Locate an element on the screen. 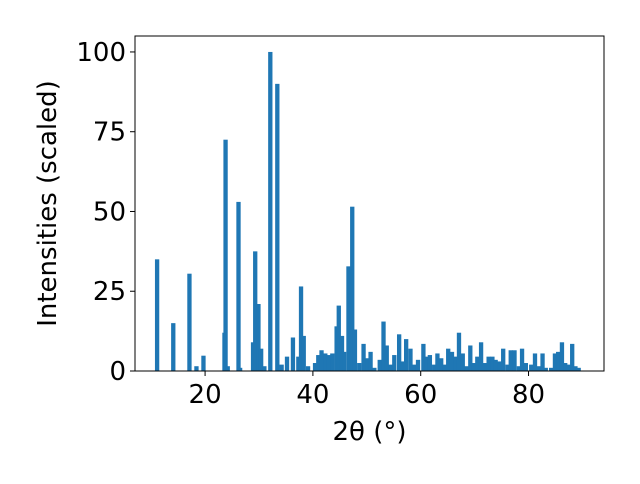  y-tick-label: 75 is located at coordinates (109, 133).